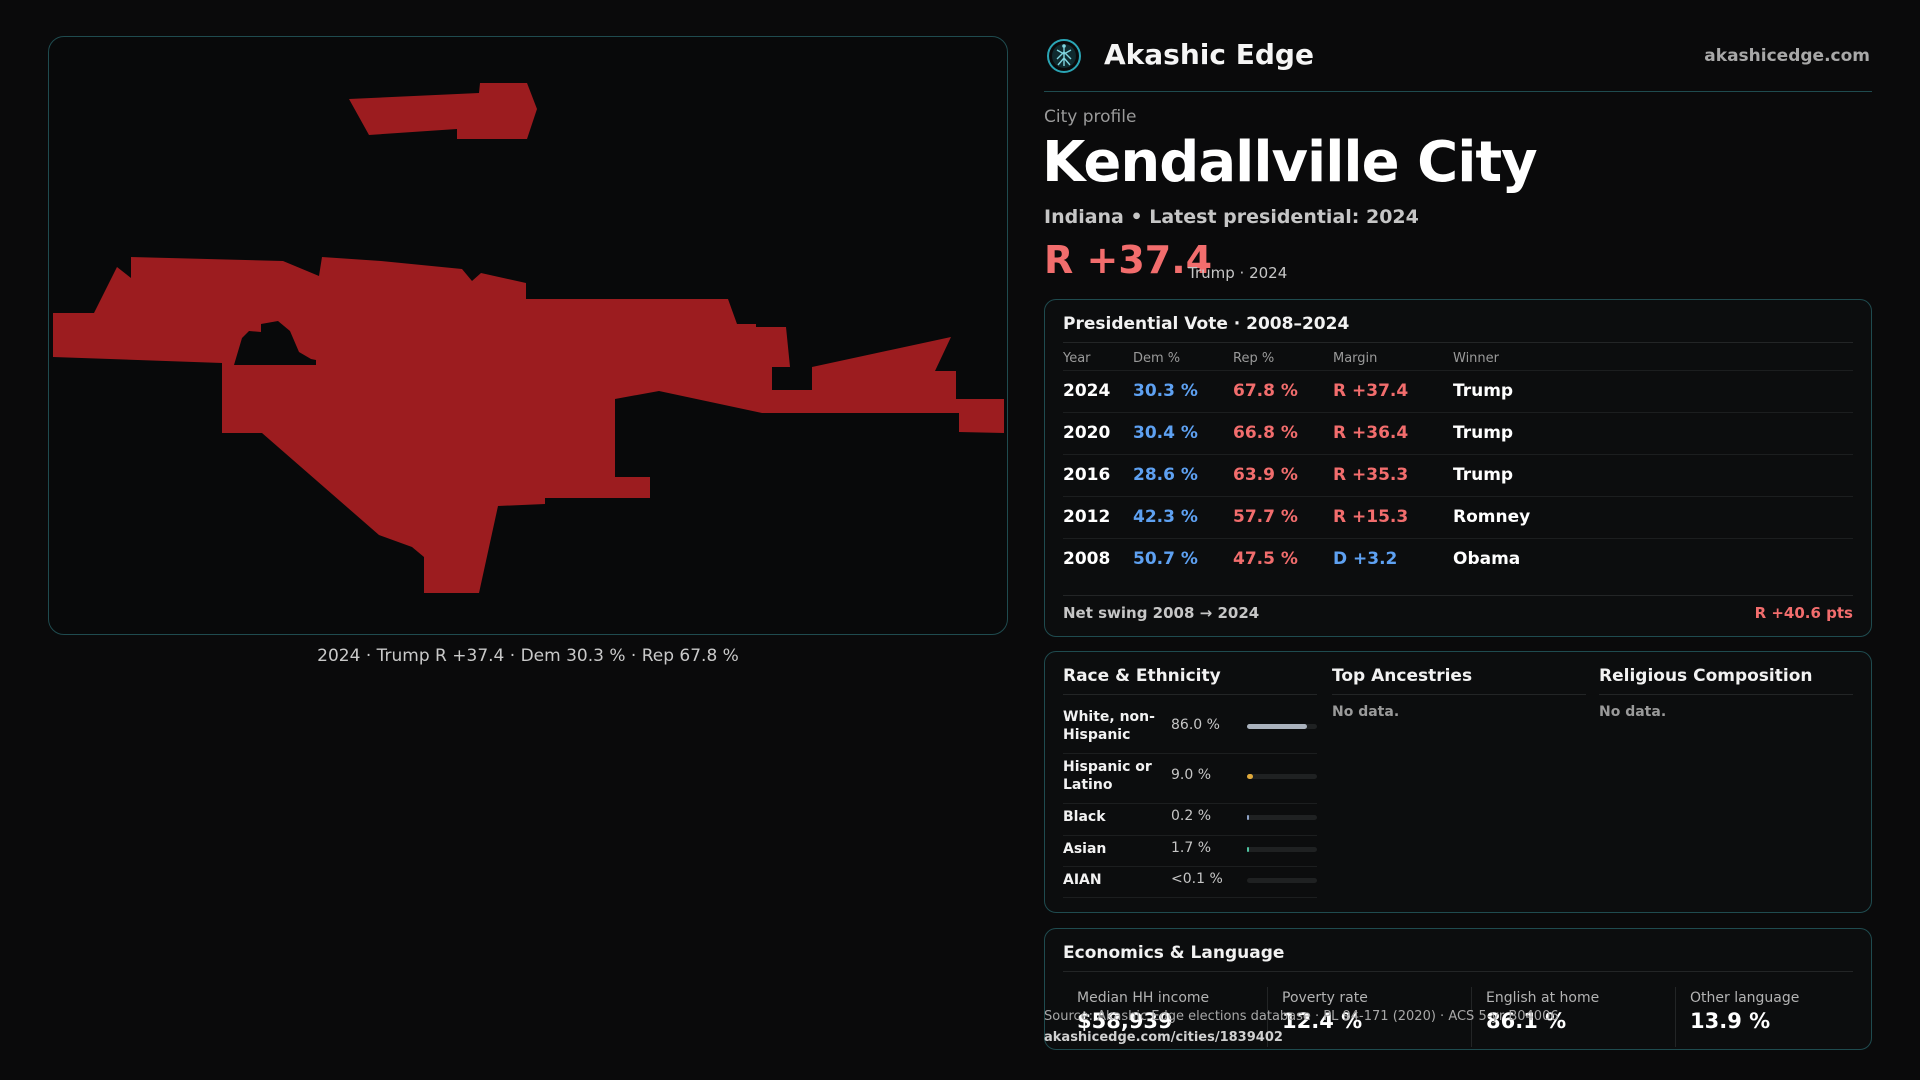  I want to click on ethnicity-pct: 1.7 %, so click(1191, 848).